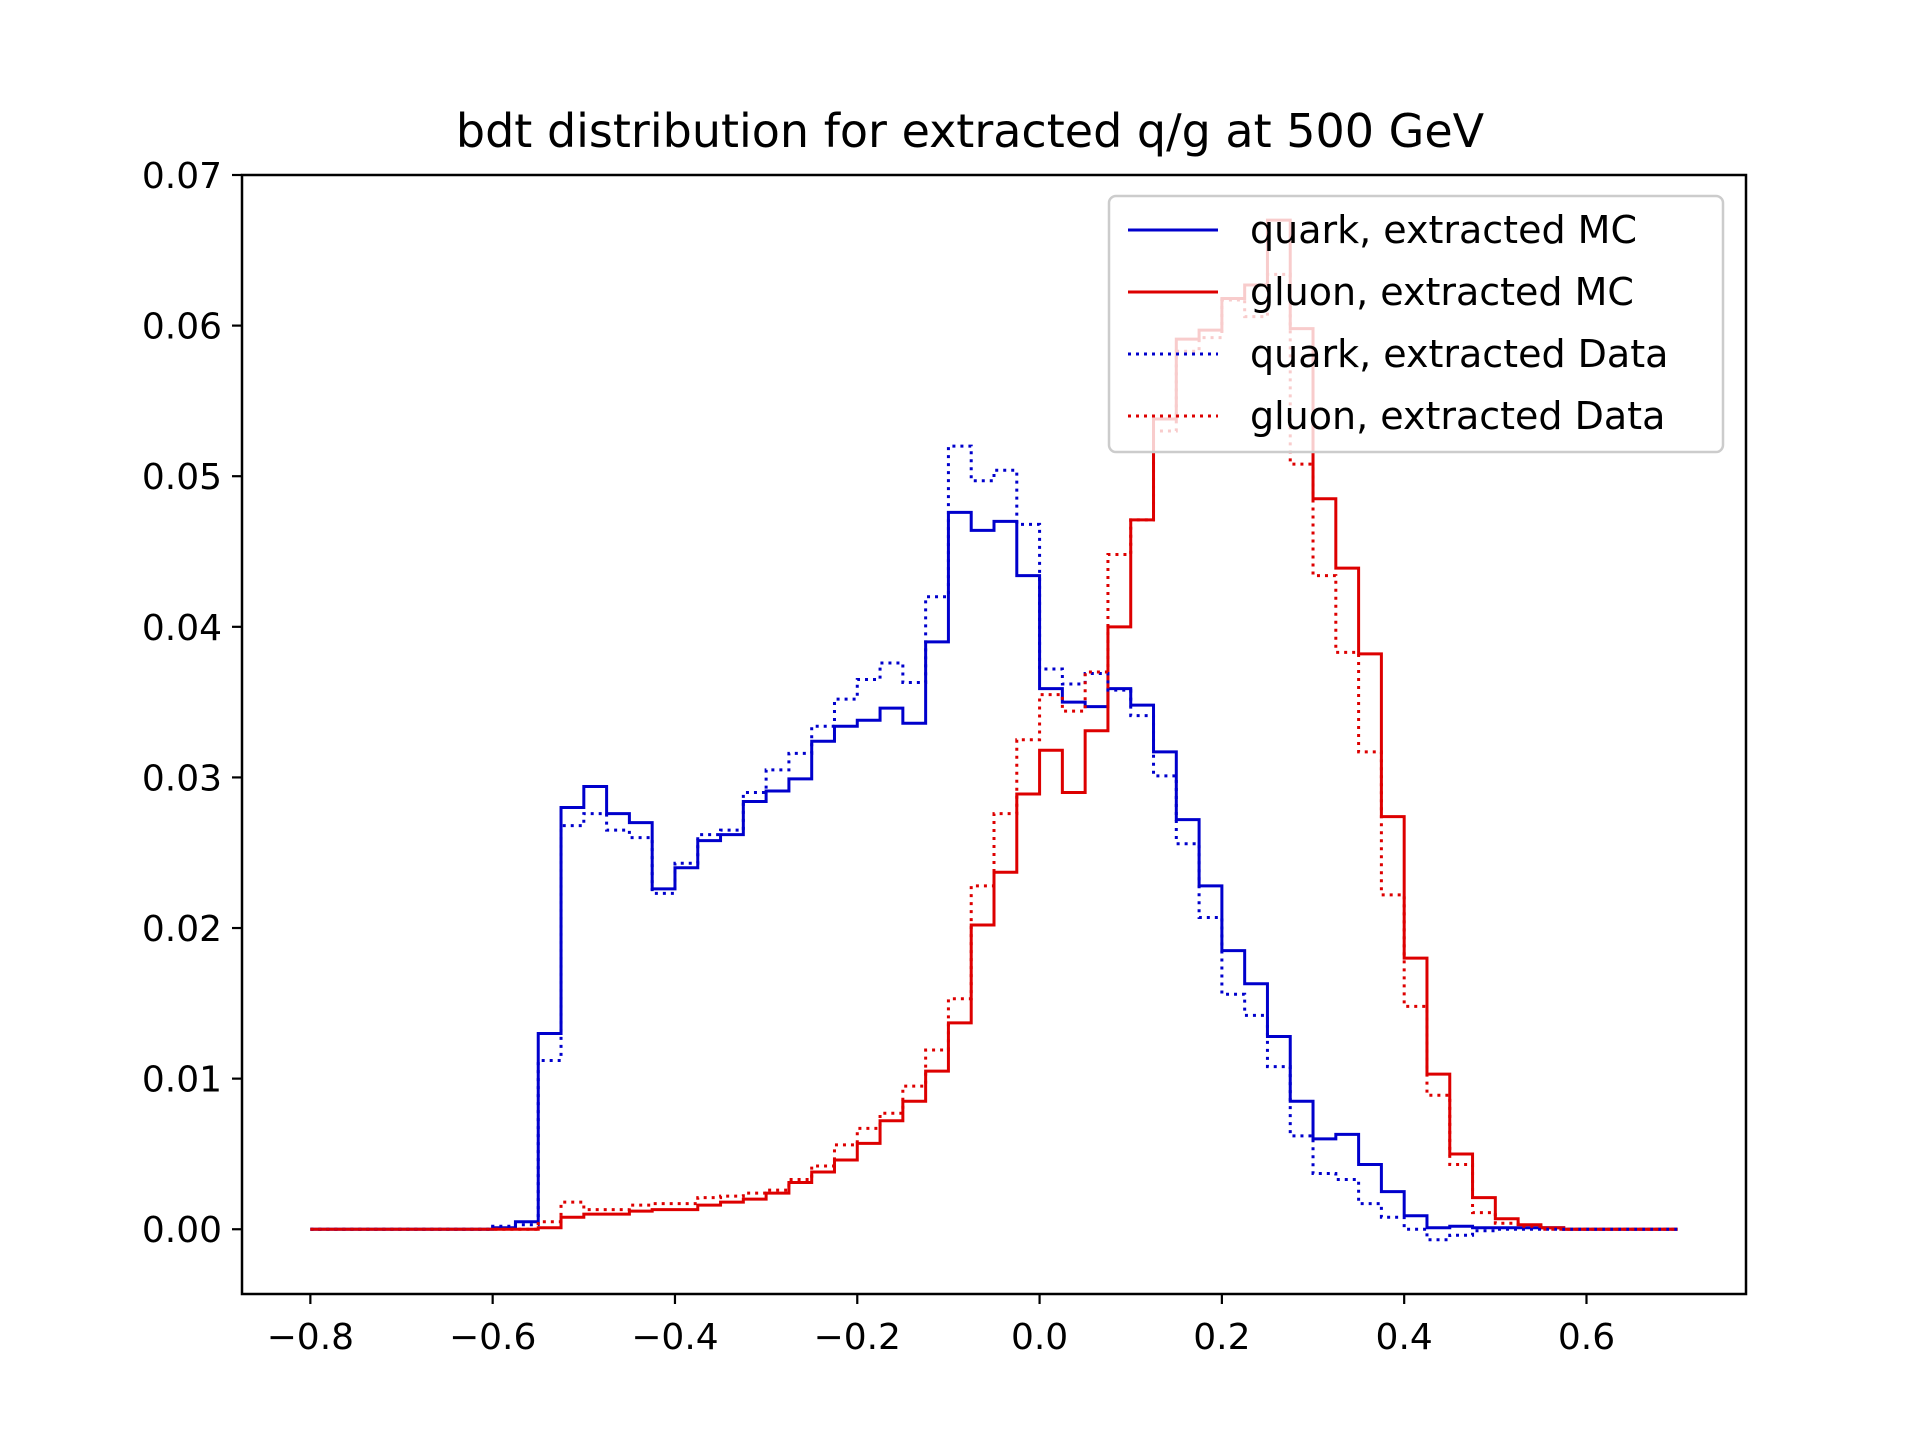 The image size is (1920, 1440). What do you see at coordinates (182, 1230) in the screenshot?
I see `y-tick-label: 0.00` at bounding box center [182, 1230].